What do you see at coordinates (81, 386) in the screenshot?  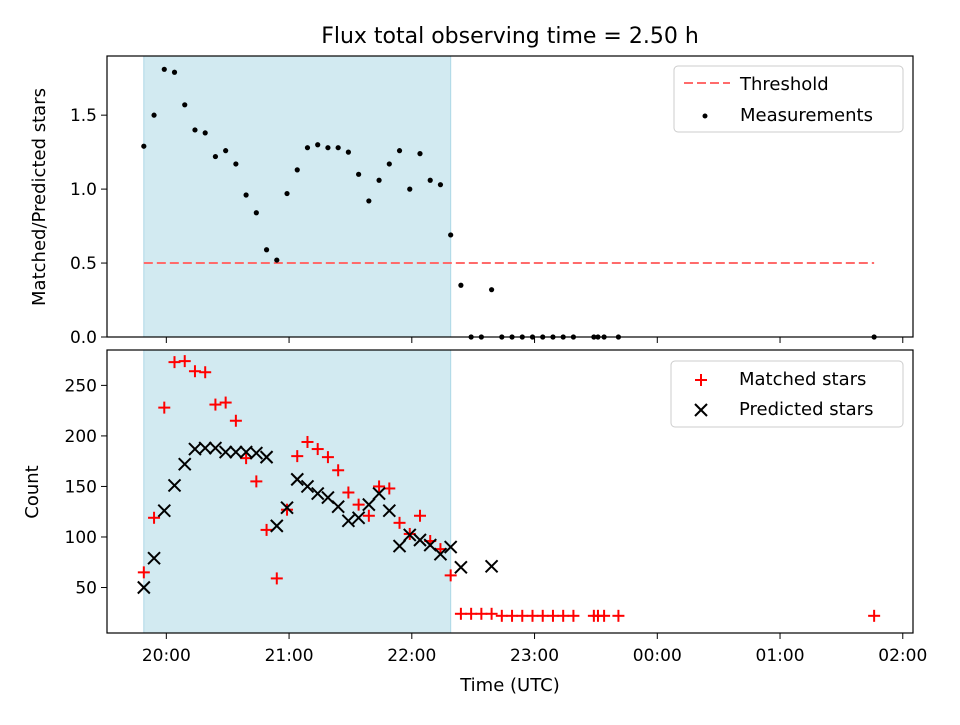 I see `bottom-y-tick-label: 250` at bounding box center [81, 386].